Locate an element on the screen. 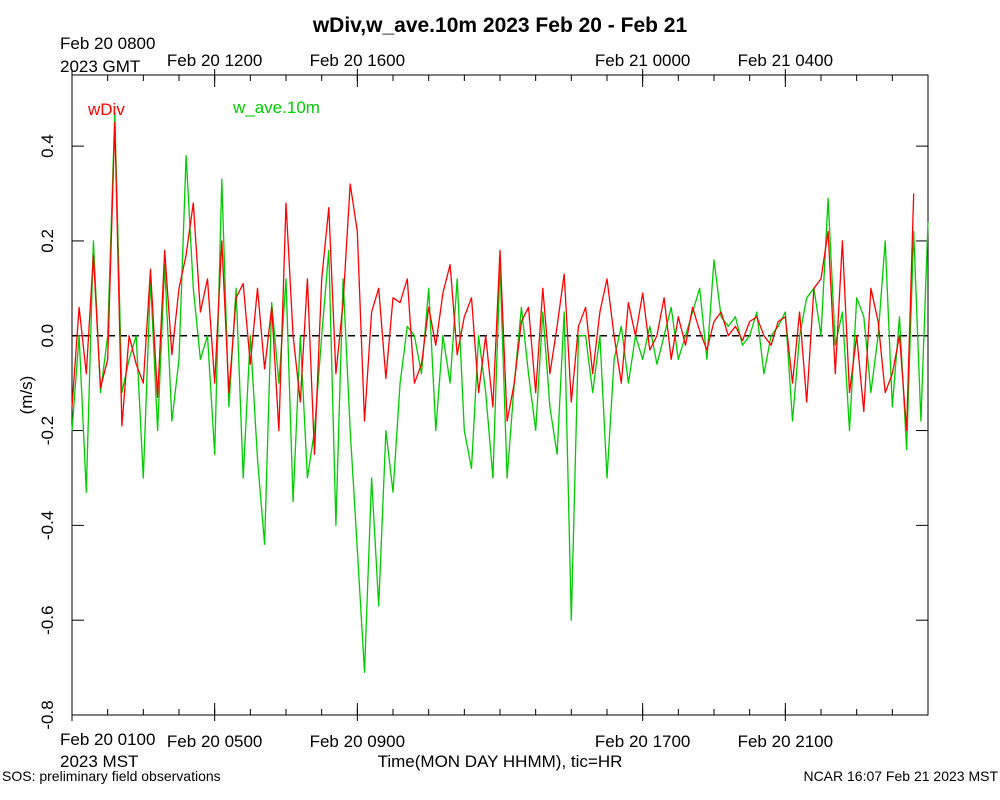 The image size is (1000, 800). y-tick-label: 0.2 is located at coordinates (47, 241).